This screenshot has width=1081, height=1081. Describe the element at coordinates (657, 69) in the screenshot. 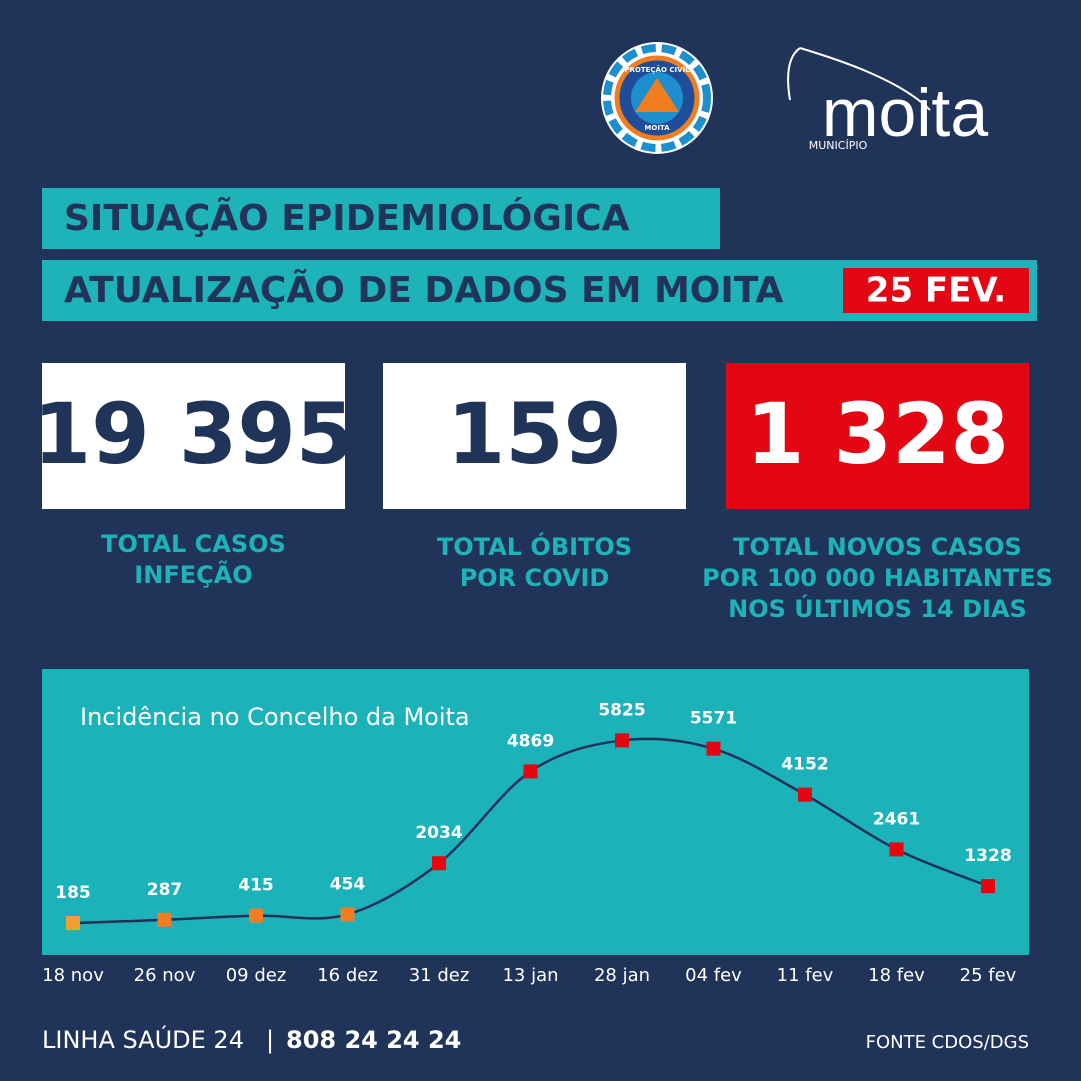

I see `badge-top: PROTEÇÃO CIVIL` at that location.